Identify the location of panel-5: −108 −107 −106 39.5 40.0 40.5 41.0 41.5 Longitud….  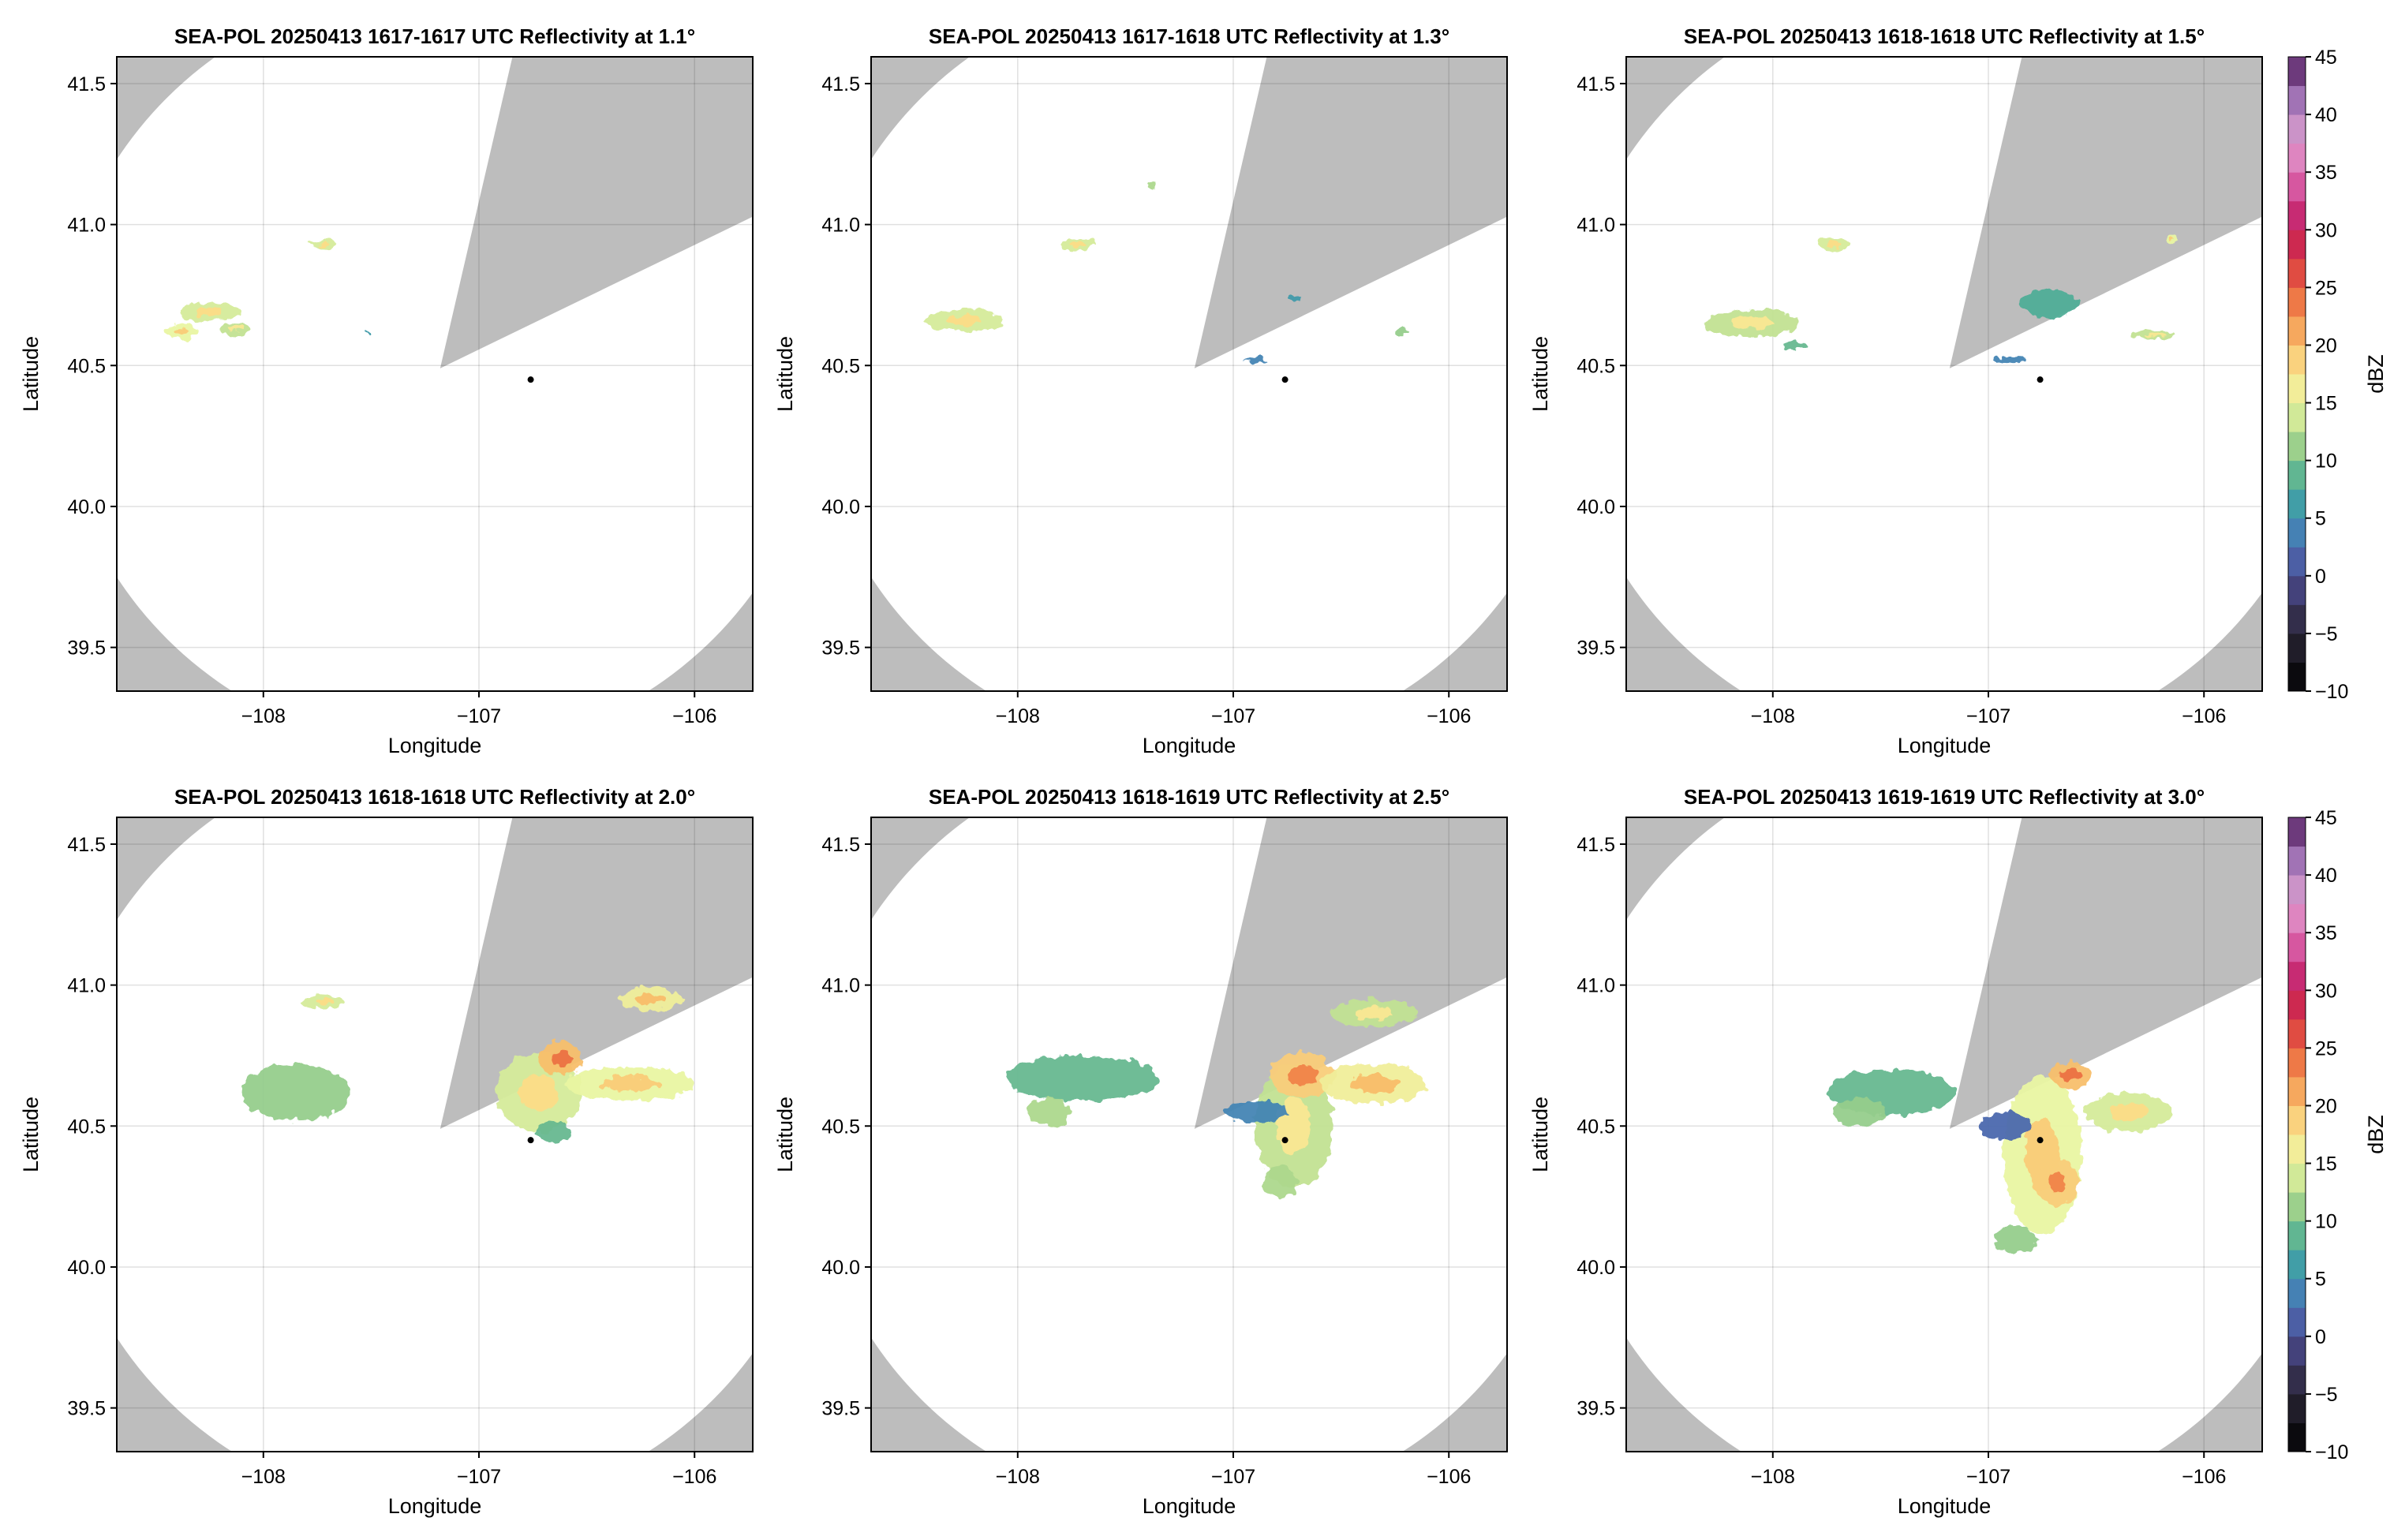
(1140, 1151).